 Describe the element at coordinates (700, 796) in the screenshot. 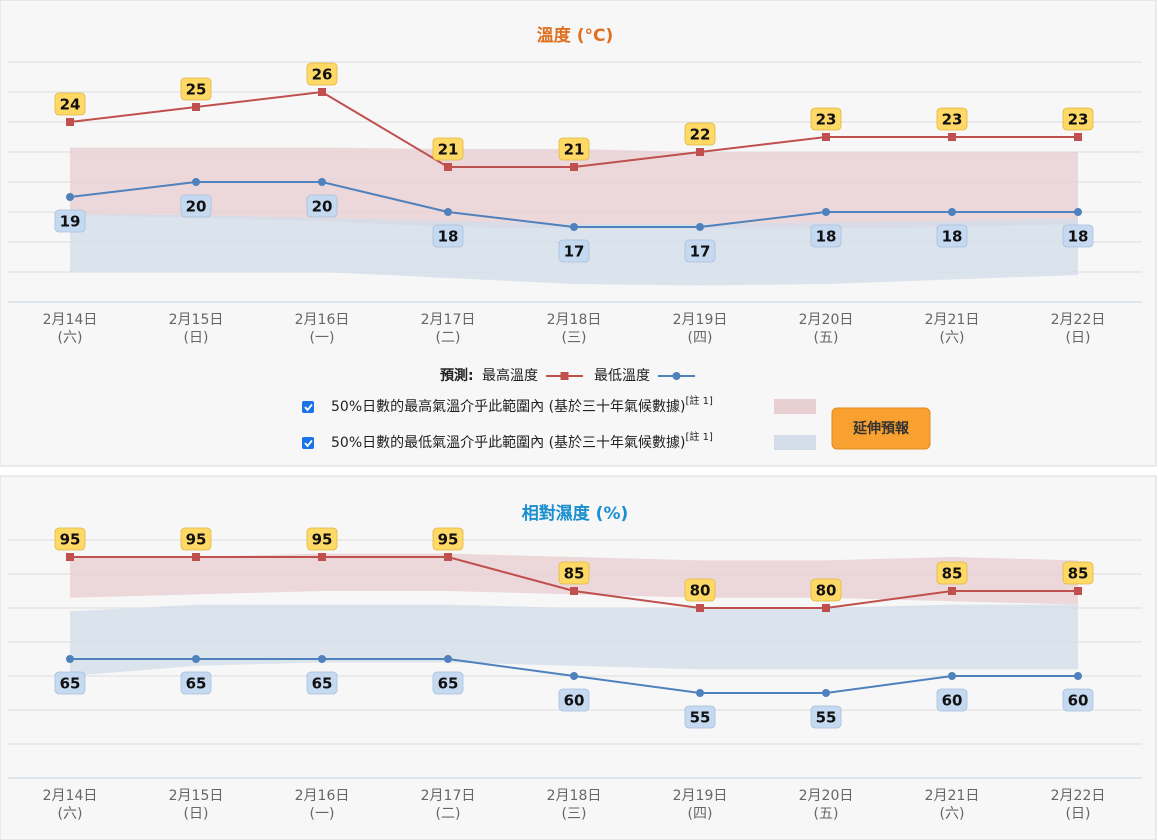

I see `x-tick-label: 2月19日` at that location.